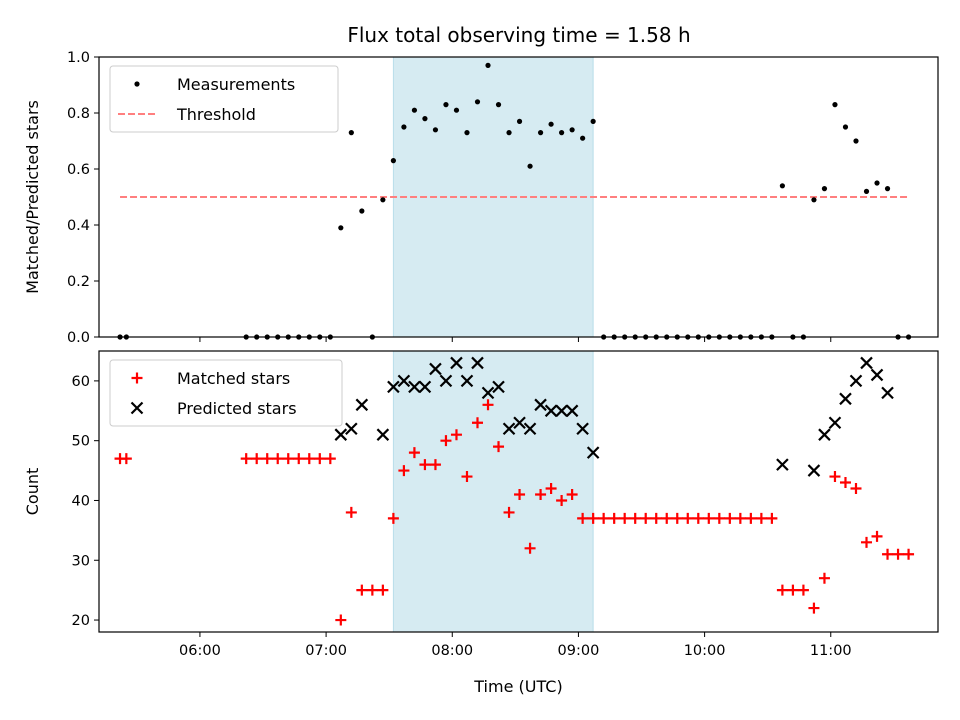 This screenshot has width=960, height=720. What do you see at coordinates (579, 651) in the screenshot?
I see `x-tick-label: 09:00` at bounding box center [579, 651].